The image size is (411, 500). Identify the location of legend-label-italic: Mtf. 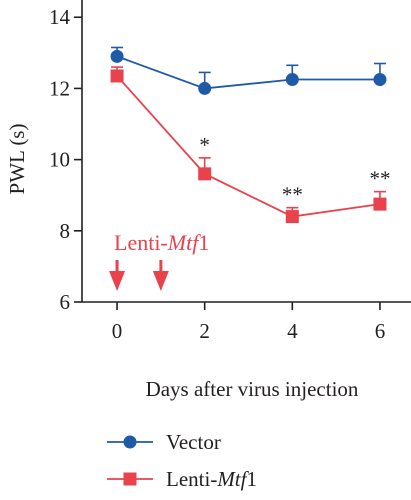
(232, 479).